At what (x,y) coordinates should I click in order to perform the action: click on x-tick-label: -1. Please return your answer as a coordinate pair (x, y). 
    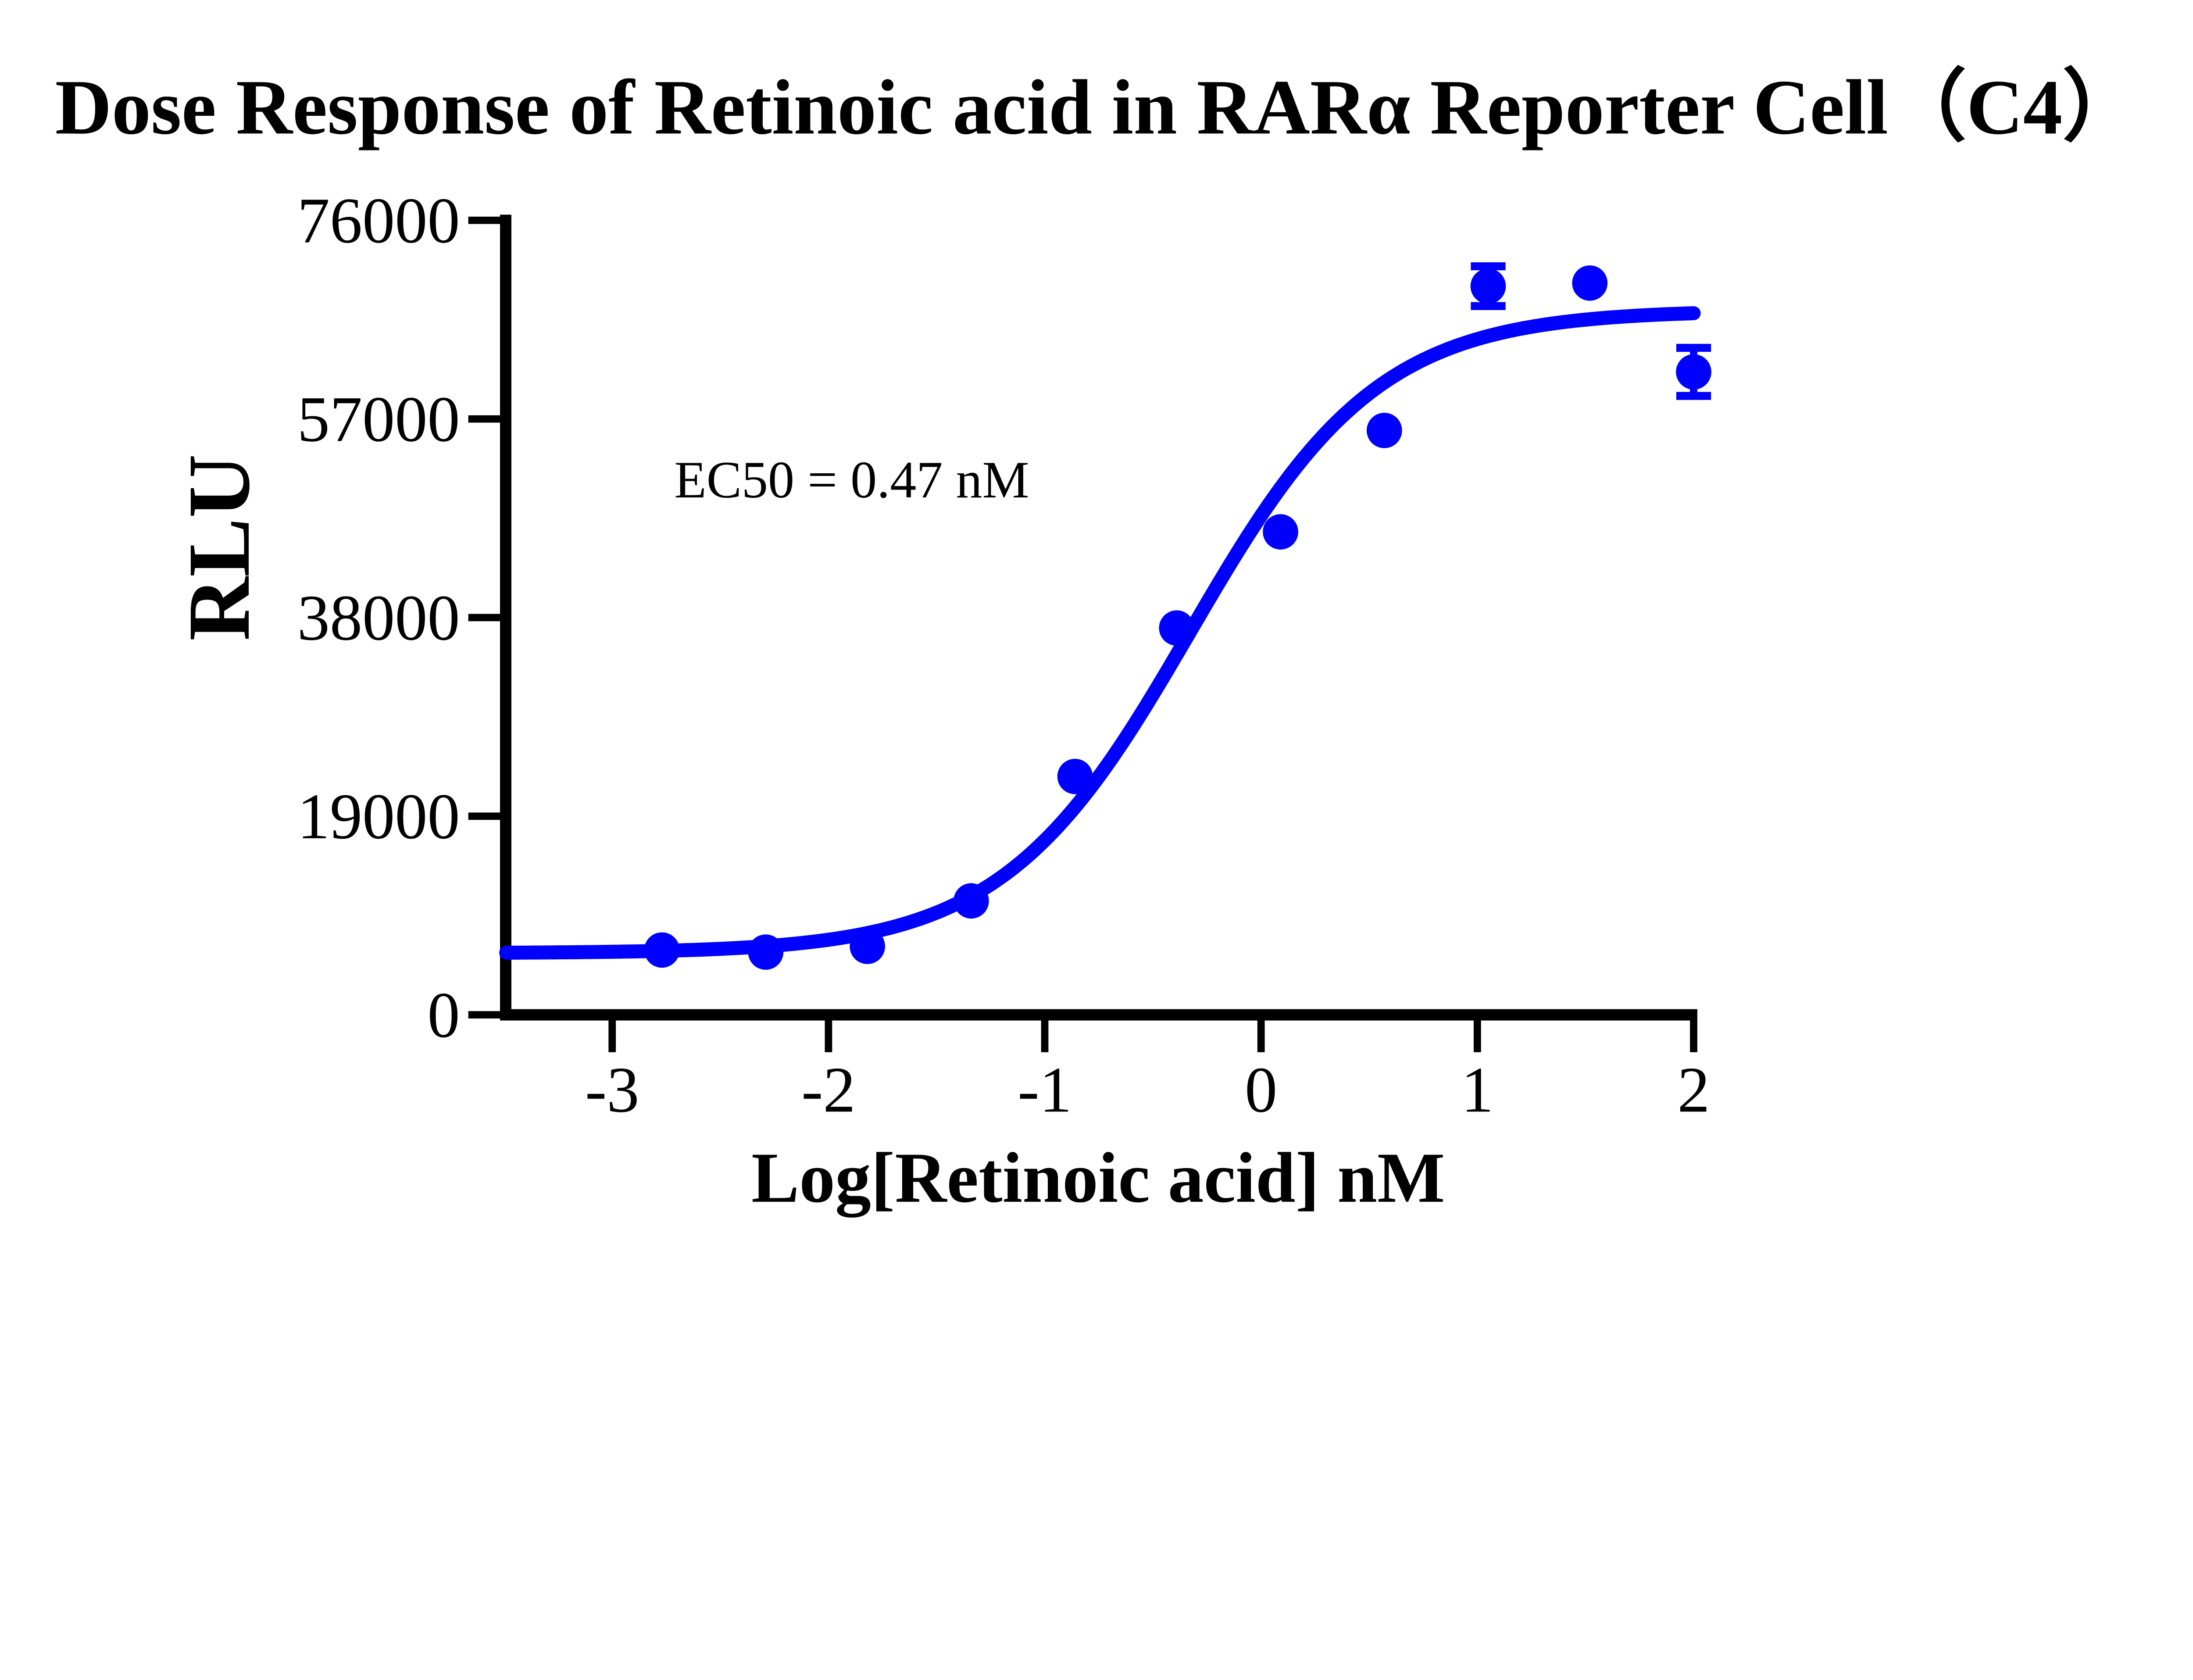
    Looking at the image, I should click on (1045, 1090).